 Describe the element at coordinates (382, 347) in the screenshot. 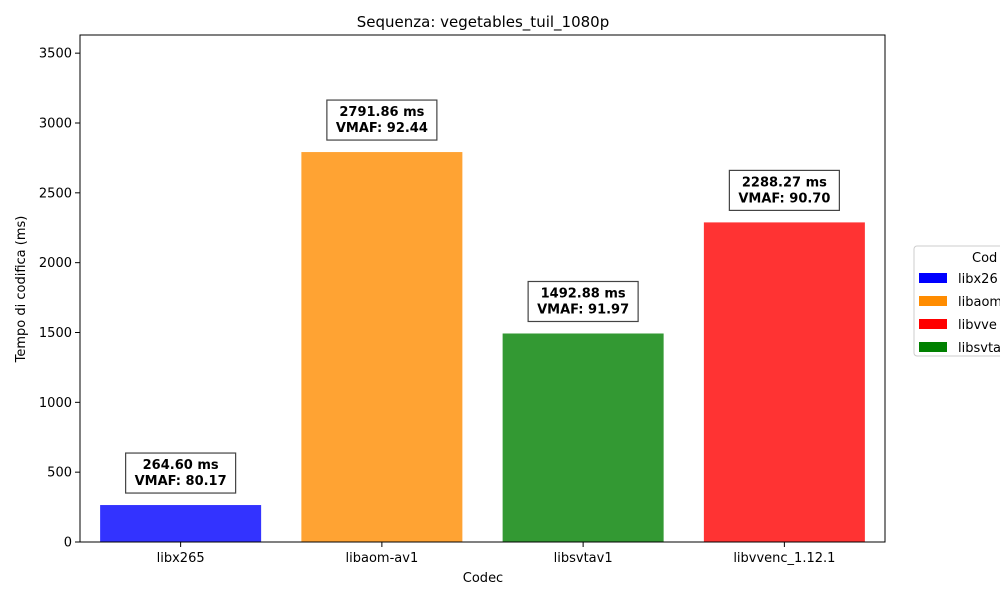

I see `bar-libaom-av1` at that location.